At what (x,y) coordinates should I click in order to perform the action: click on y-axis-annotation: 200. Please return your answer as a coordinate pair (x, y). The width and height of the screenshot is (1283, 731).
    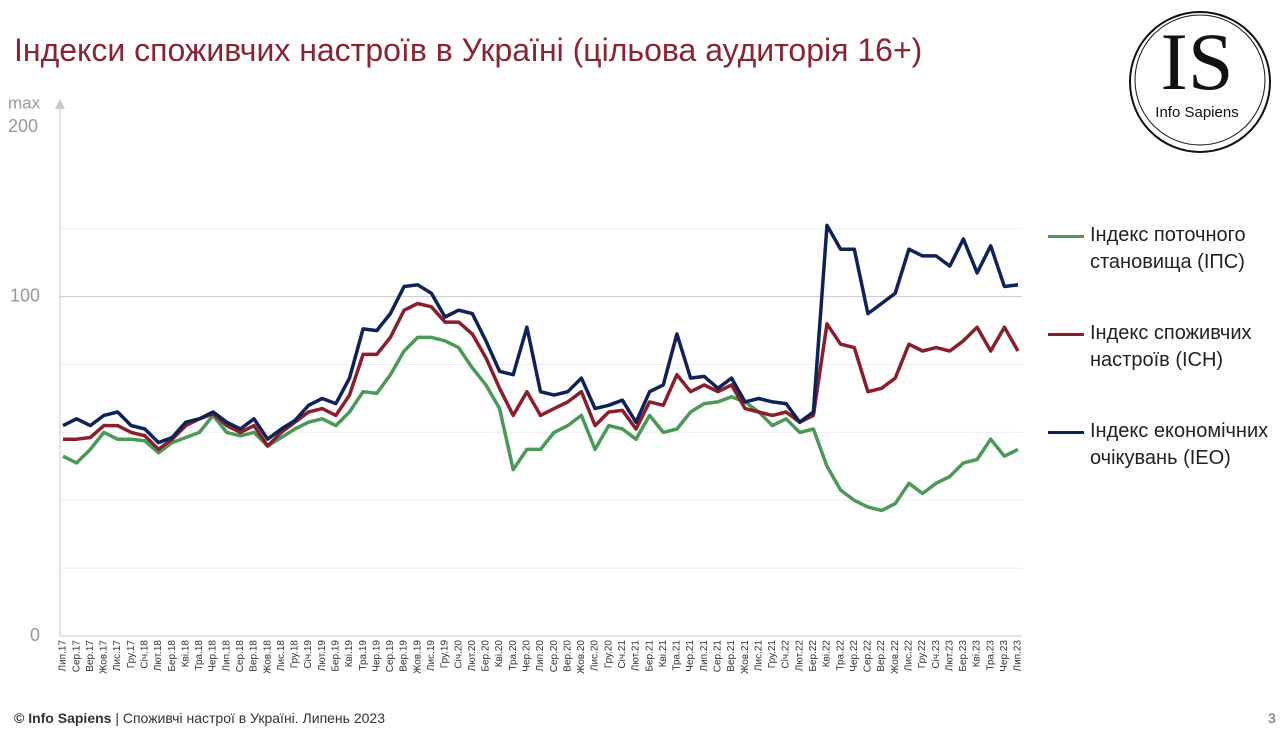
    Looking at the image, I should click on (23, 126).